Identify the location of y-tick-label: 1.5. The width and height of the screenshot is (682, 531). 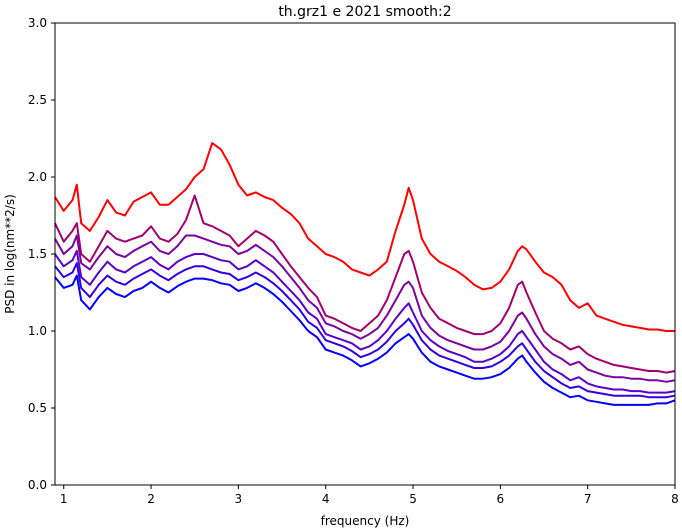
(37, 254).